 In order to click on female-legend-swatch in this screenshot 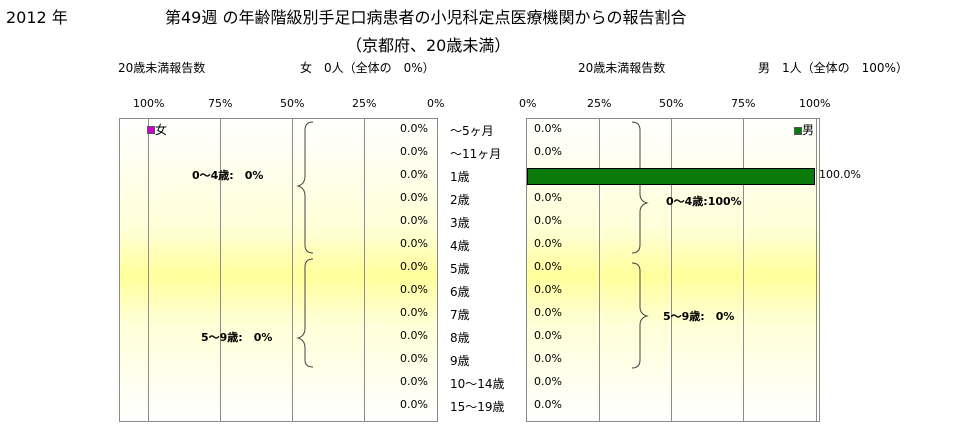, I will do `click(151, 130)`.